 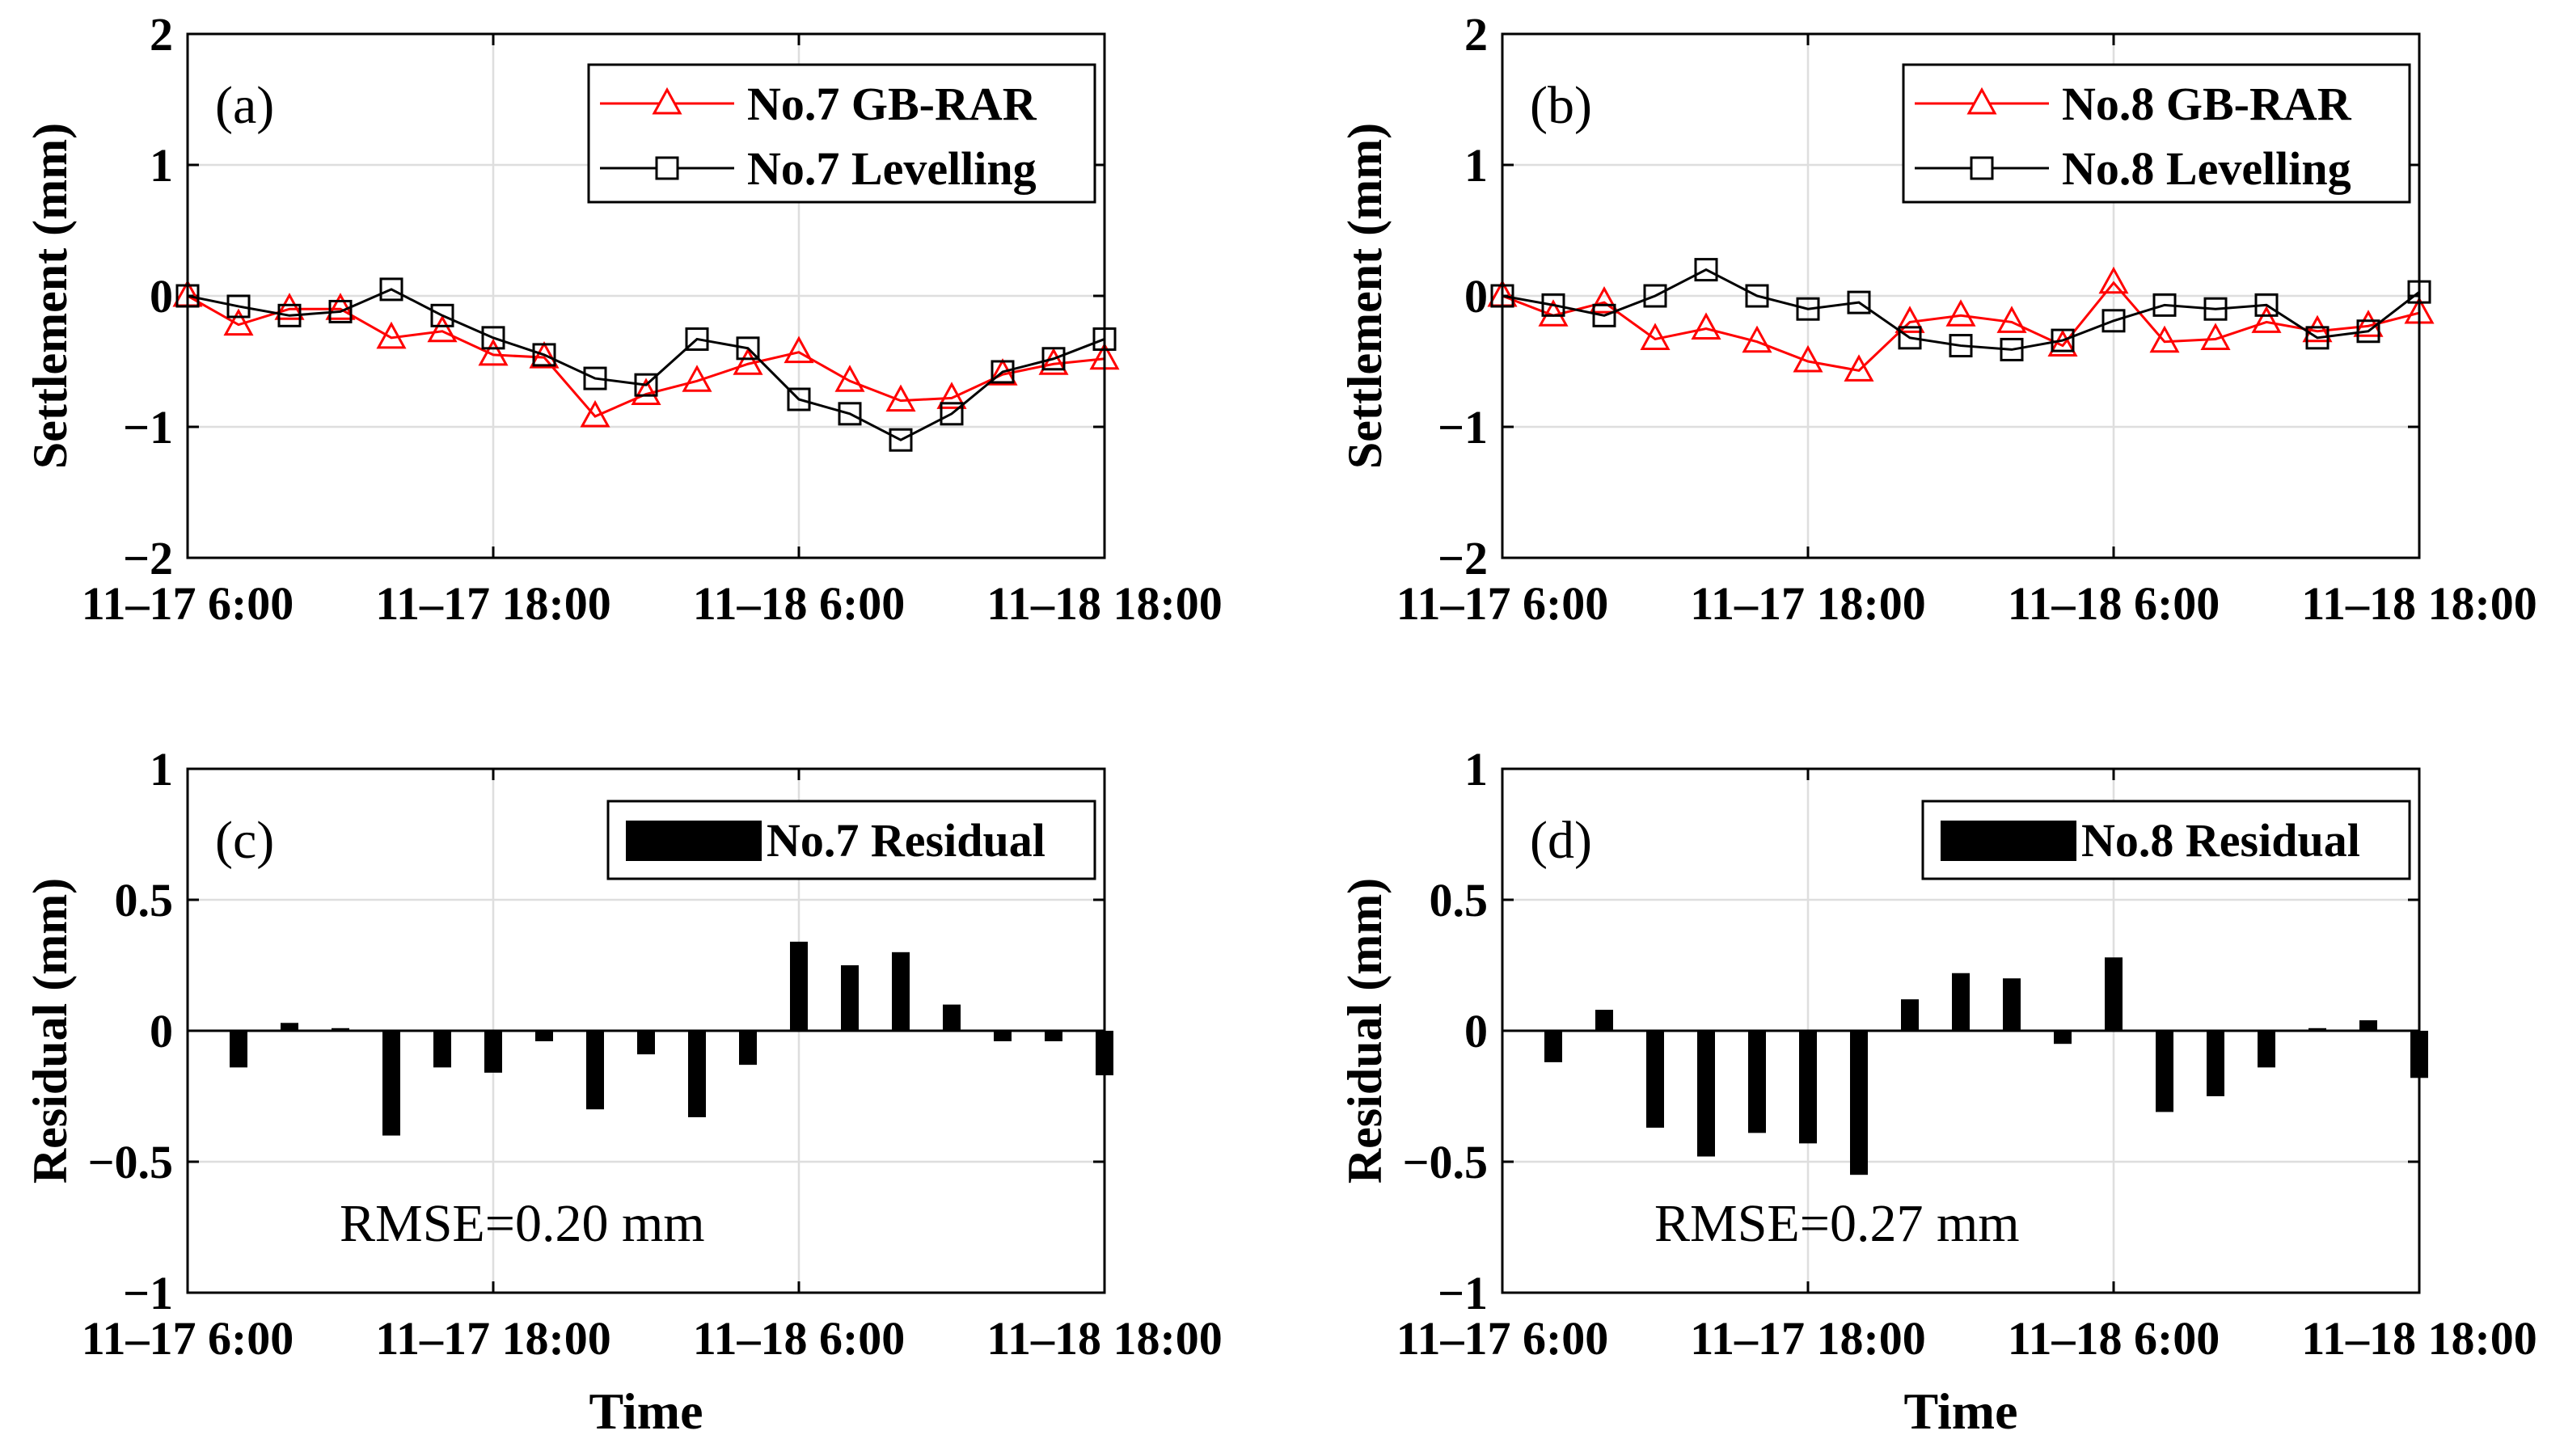 What do you see at coordinates (2220, 840) in the screenshot?
I see `legend-label: No.8 Residual` at bounding box center [2220, 840].